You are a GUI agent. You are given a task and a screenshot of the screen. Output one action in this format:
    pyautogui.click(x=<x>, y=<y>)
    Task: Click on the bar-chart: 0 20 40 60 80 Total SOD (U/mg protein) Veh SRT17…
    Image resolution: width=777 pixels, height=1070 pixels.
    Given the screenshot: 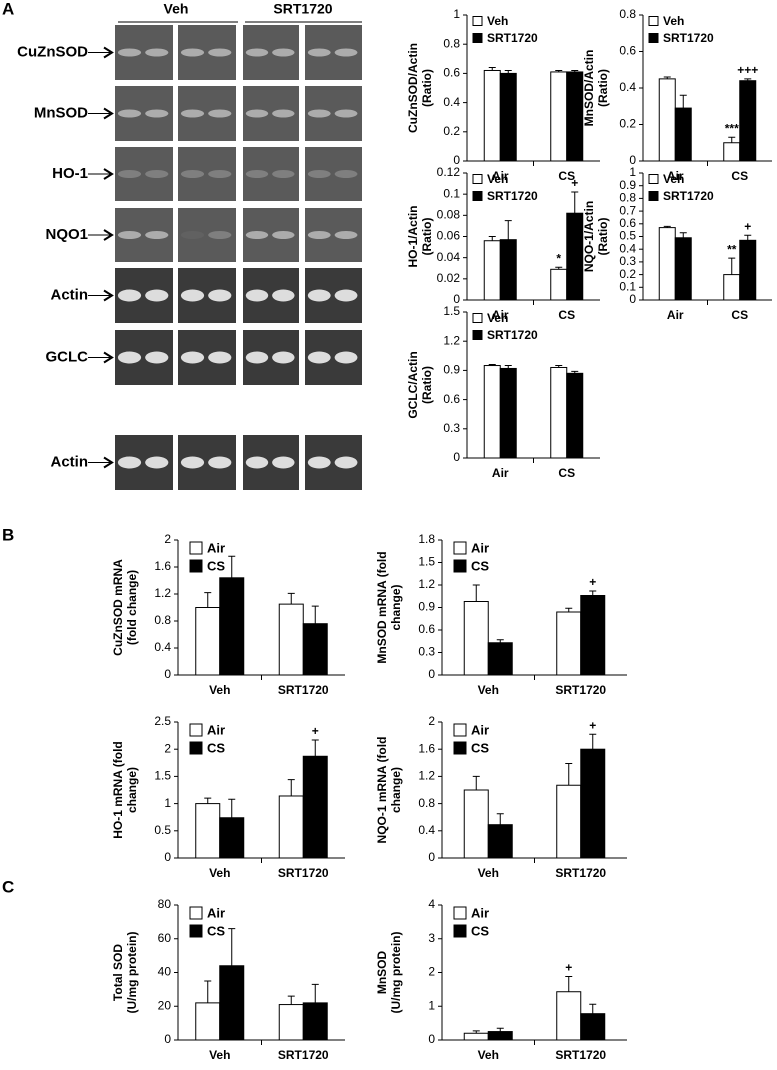 What is the action you would take?
    pyautogui.click(x=228, y=979)
    